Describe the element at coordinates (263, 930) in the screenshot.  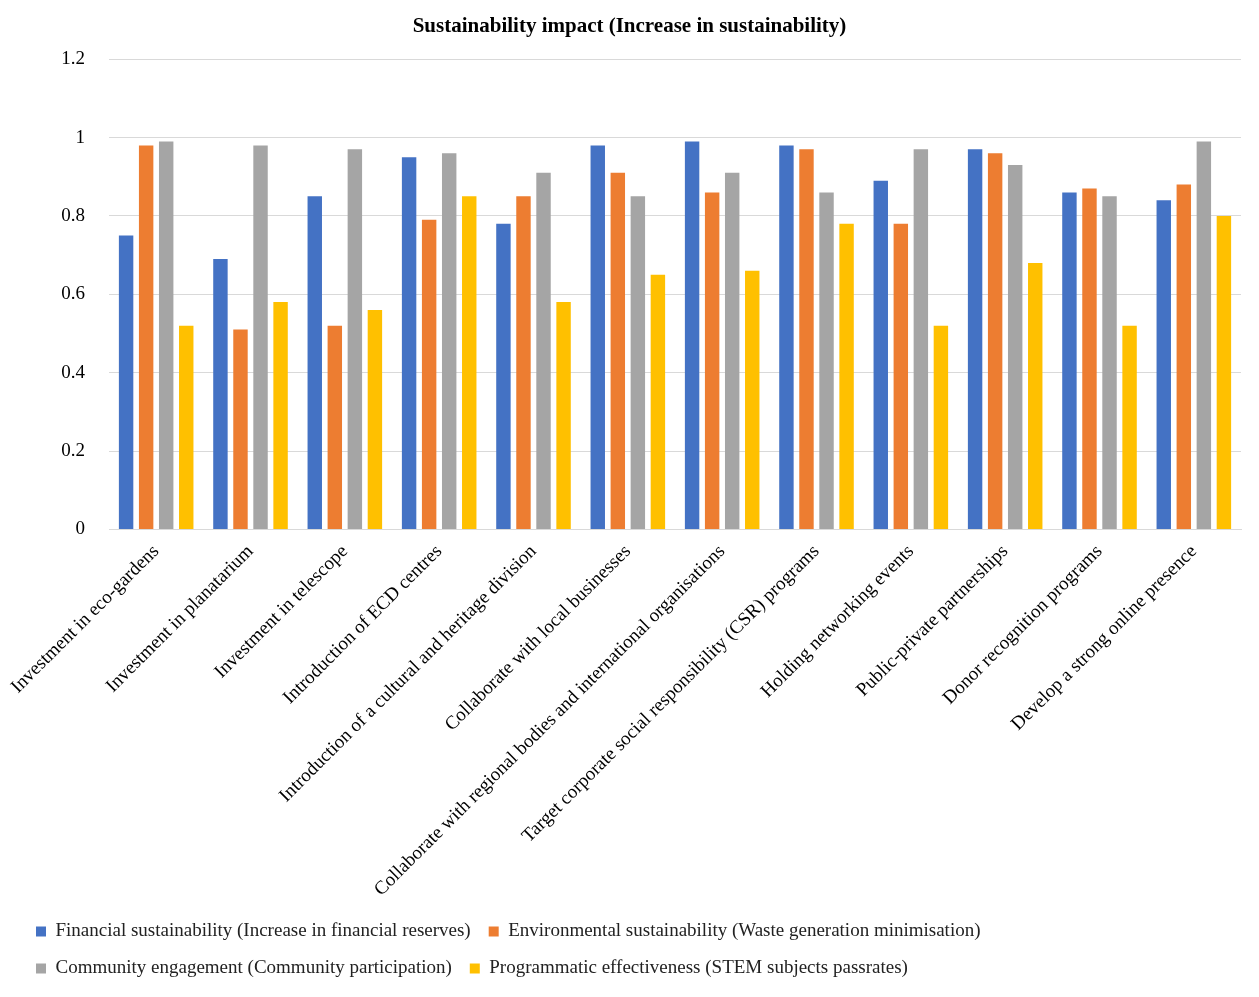
I see `legend-label: Financial sustainability (Increase in financial reserves)` at that location.